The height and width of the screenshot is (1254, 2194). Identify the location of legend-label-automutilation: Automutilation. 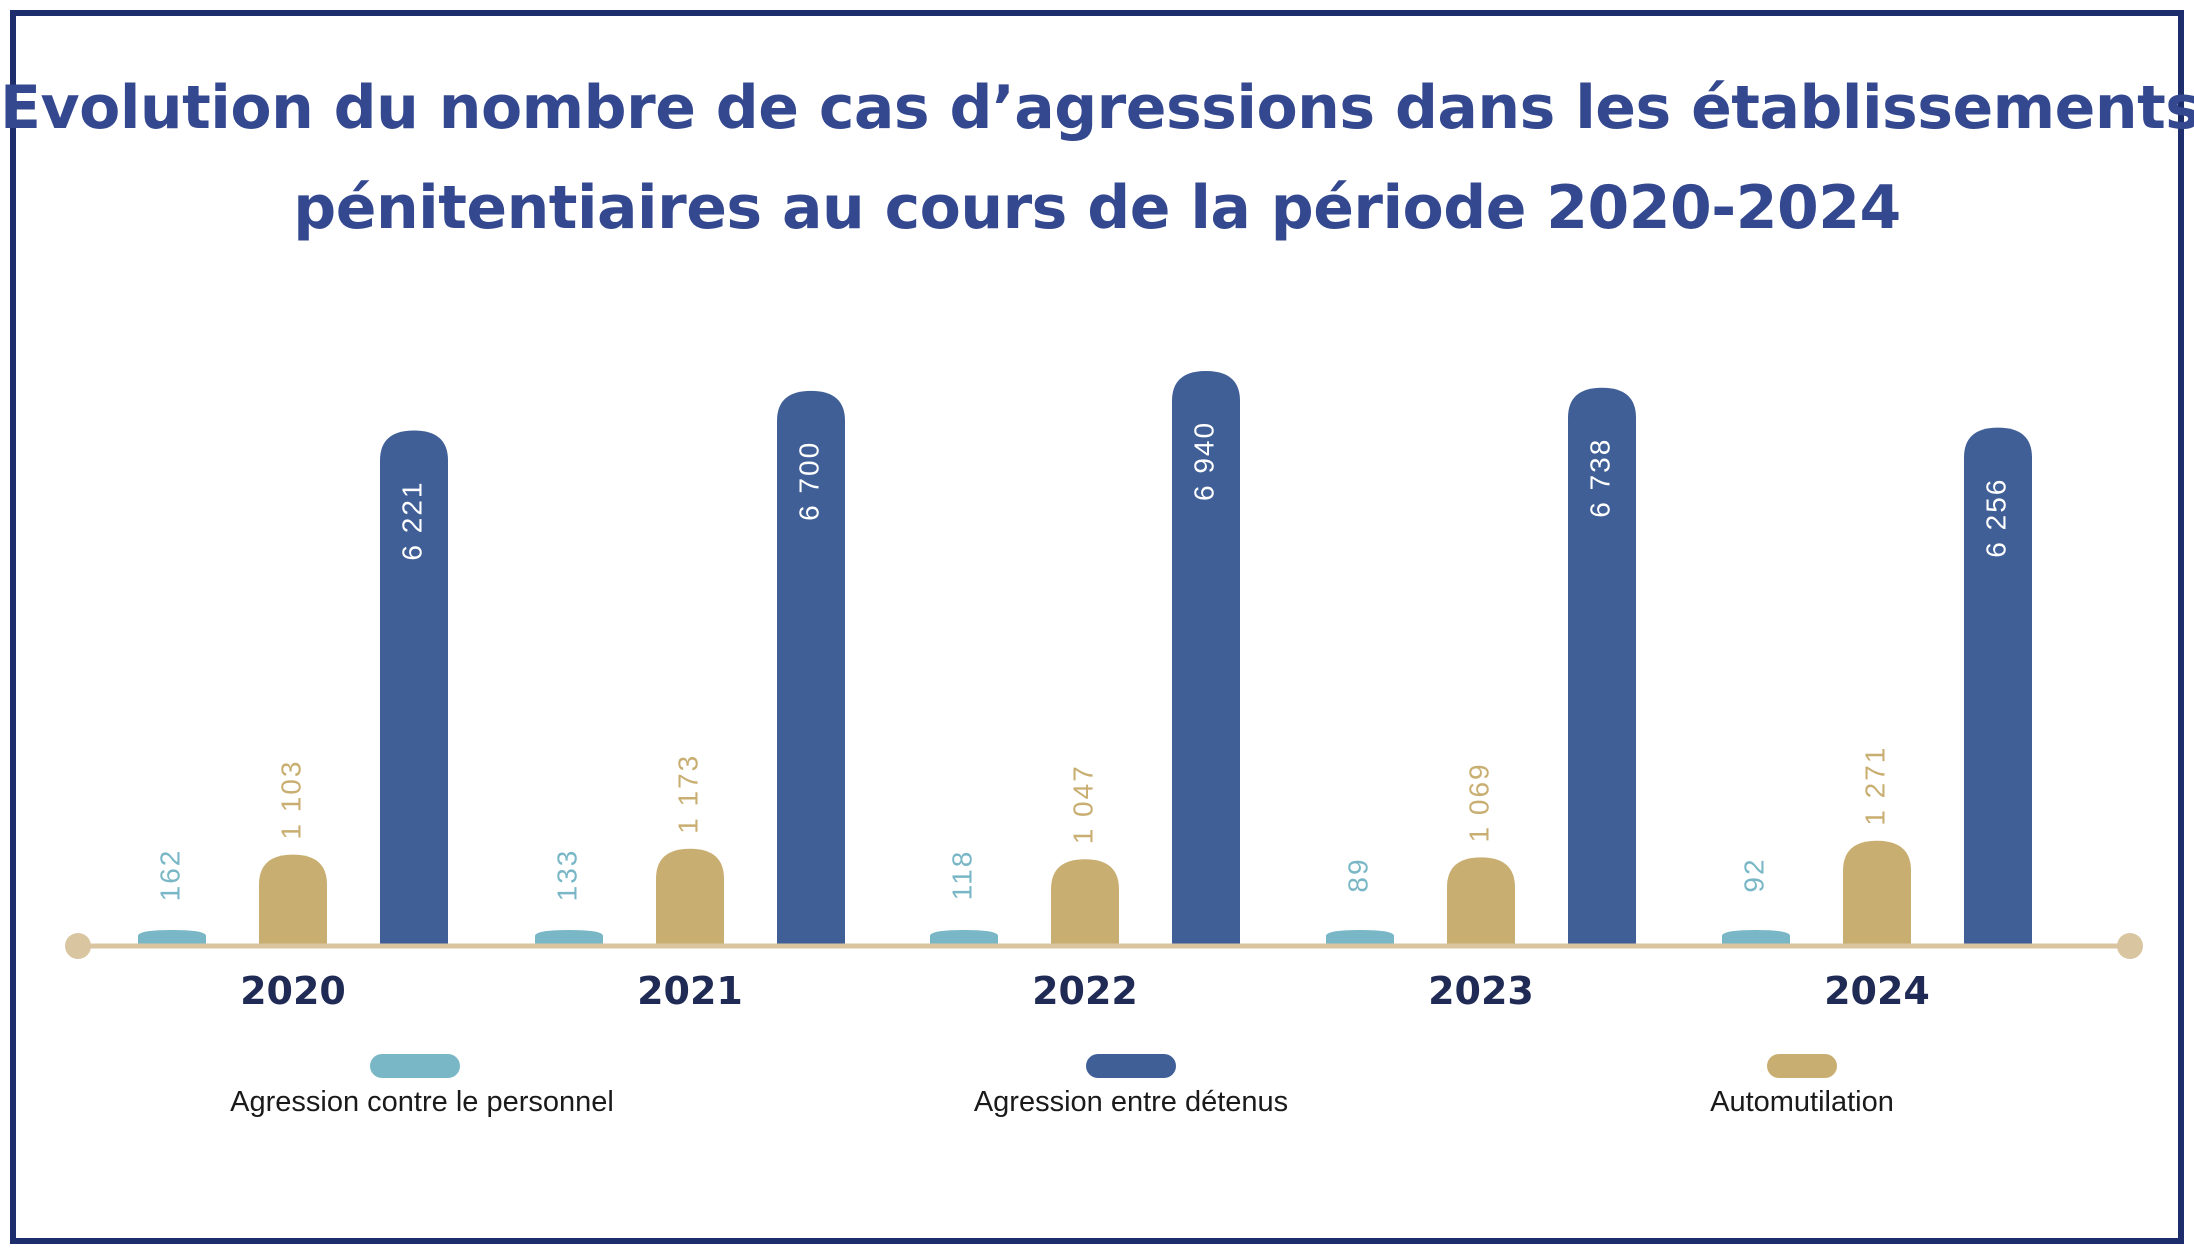
(1802, 1102).